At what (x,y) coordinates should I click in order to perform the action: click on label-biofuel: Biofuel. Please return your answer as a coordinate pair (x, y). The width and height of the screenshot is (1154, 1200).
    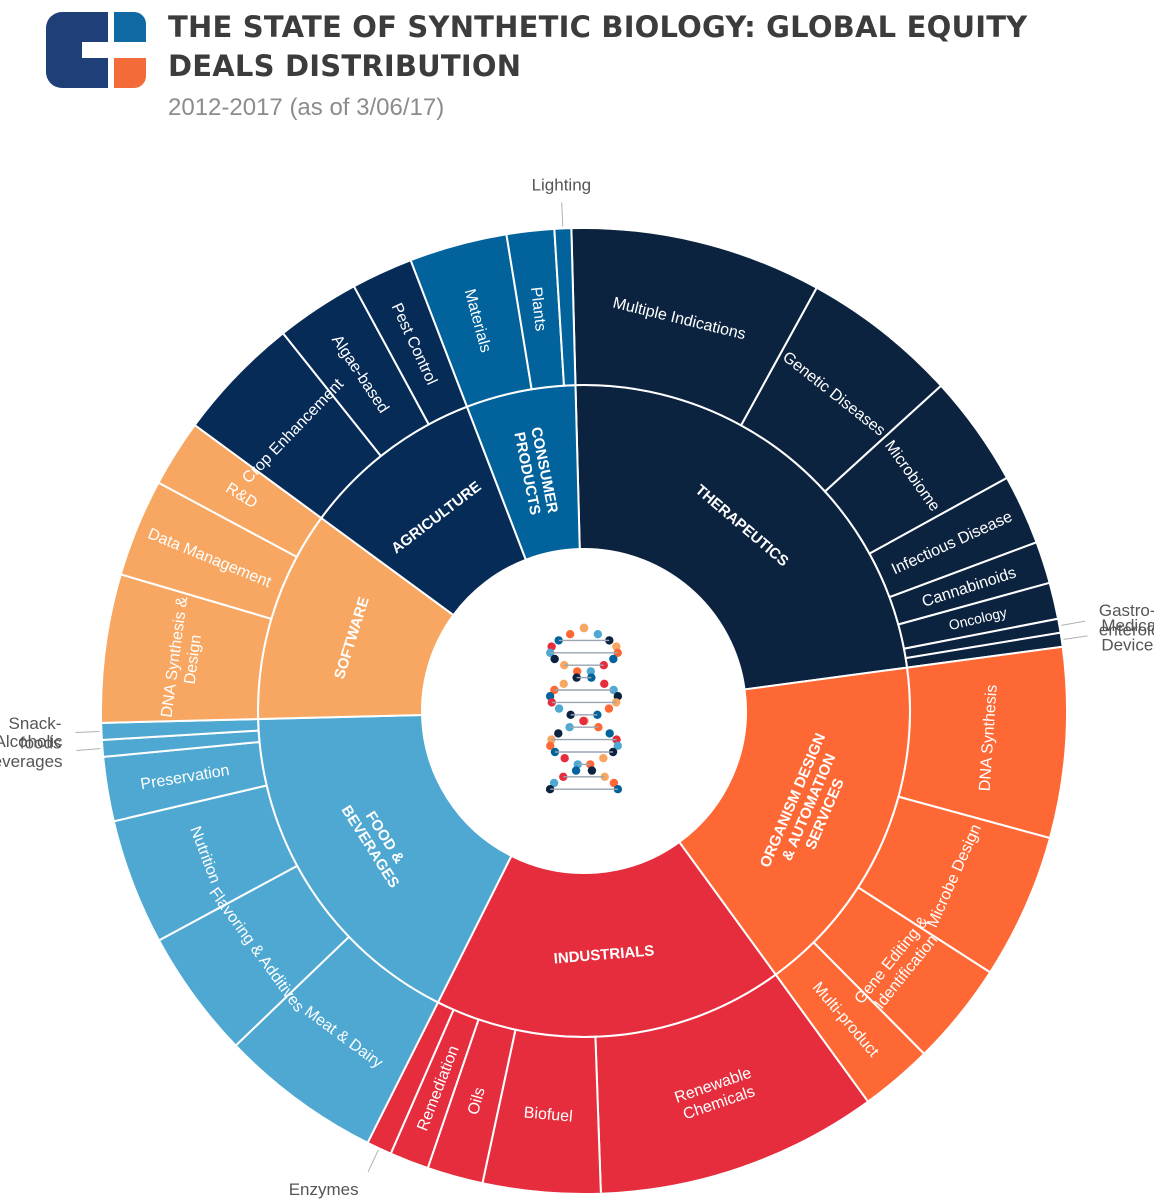
    Looking at the image, I should click on (548, 1114).